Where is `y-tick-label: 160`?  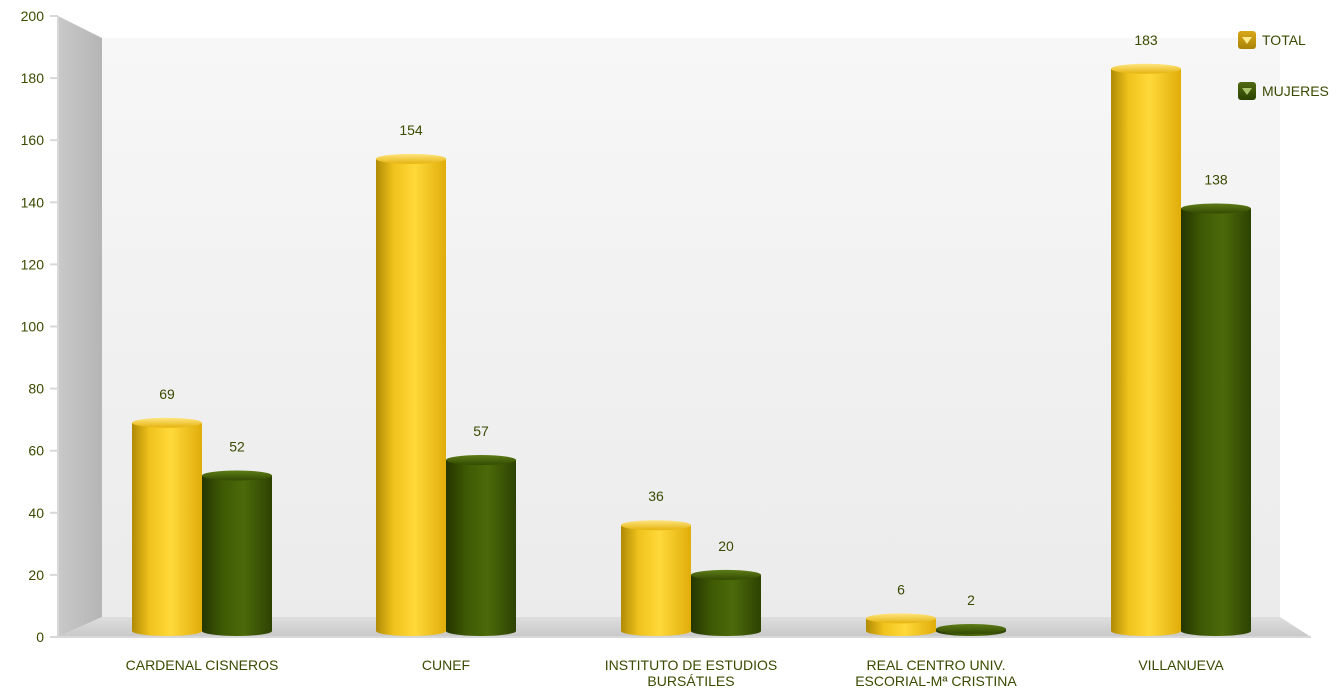 y-tick-label: 160 is located at coordinates (33, 140).